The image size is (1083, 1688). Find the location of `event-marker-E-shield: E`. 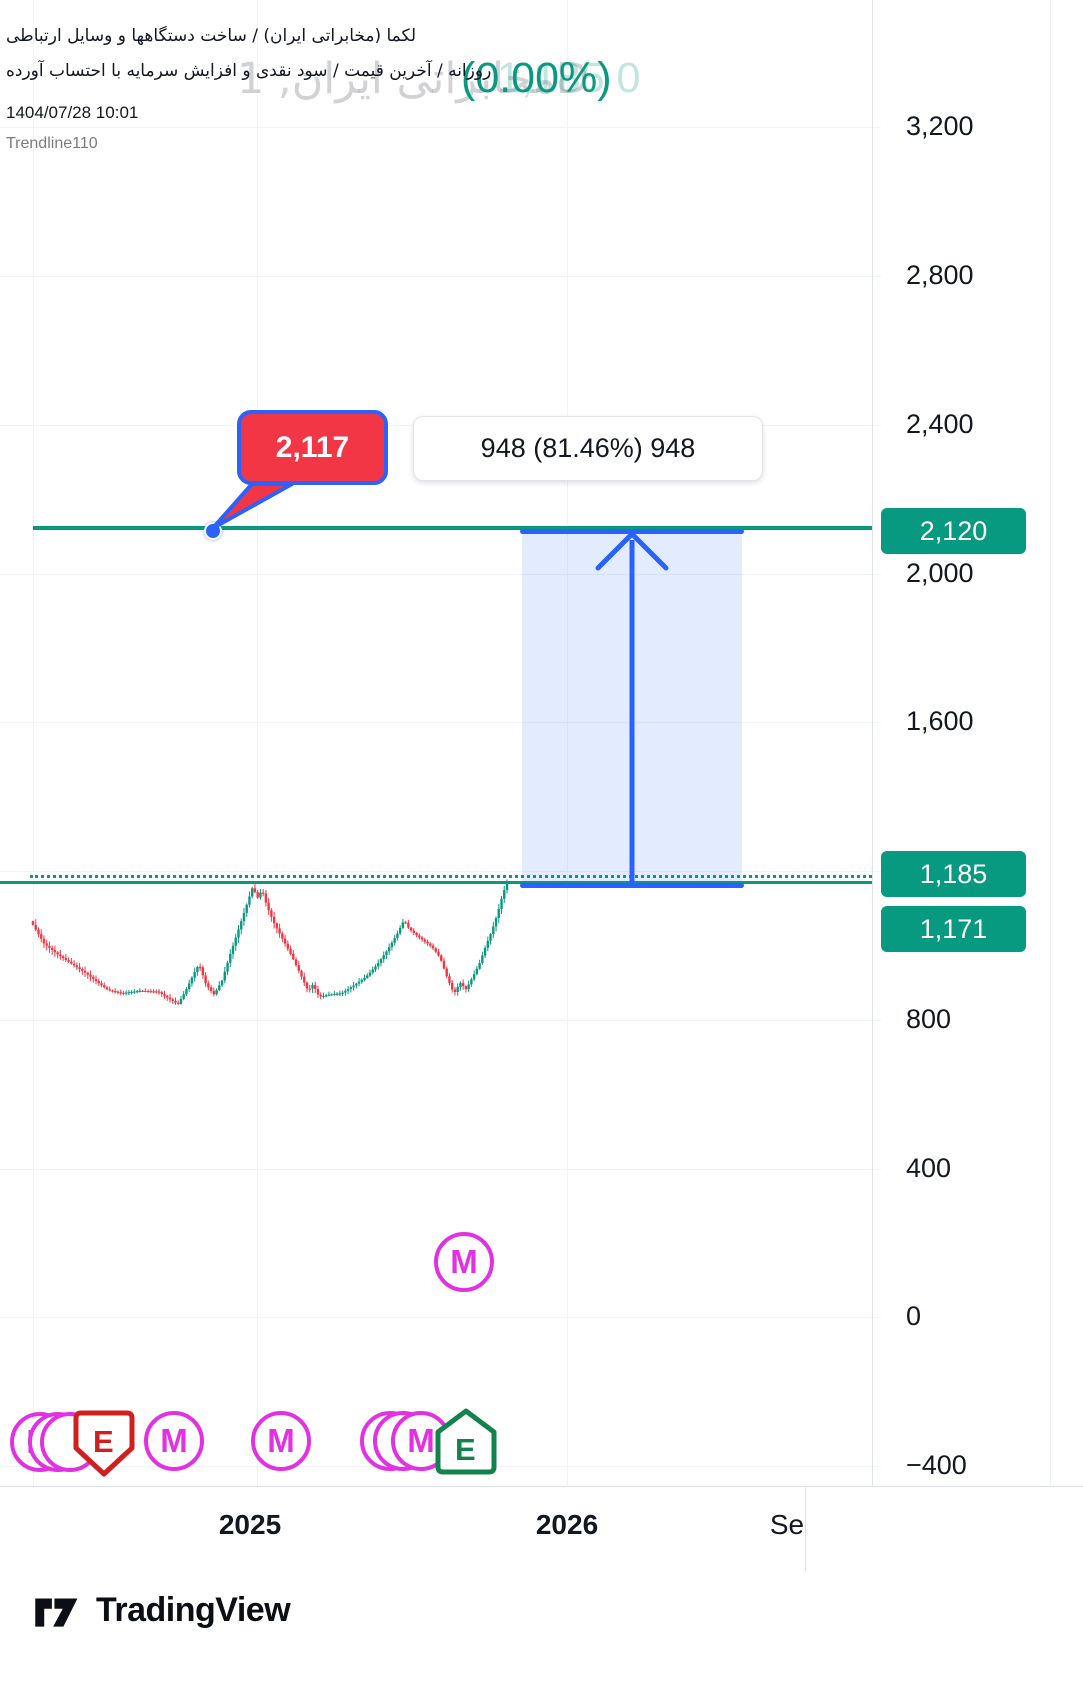

event-marker-E-shield: E is located at coordinates (104, 1443).